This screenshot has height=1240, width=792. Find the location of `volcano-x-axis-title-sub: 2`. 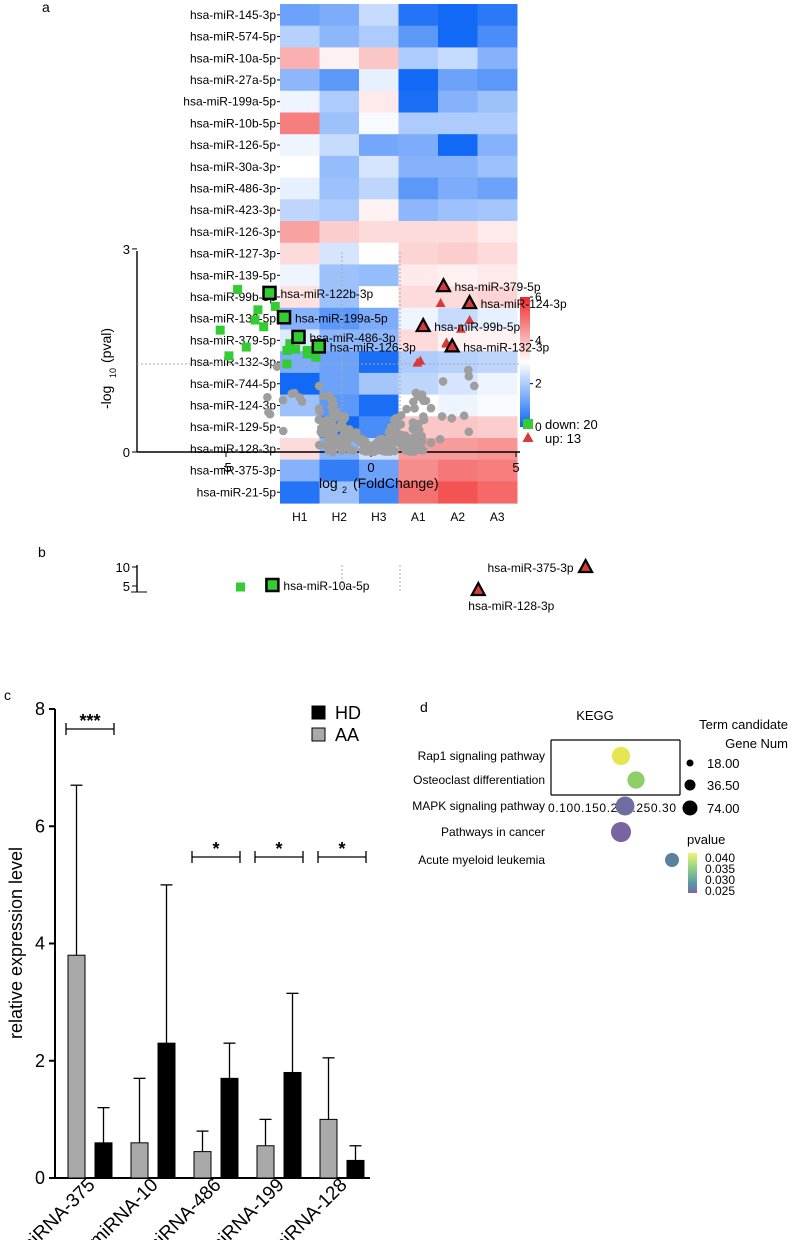

volcano-x-axis-title-sub: 2 is located at coordinates (344, 490).